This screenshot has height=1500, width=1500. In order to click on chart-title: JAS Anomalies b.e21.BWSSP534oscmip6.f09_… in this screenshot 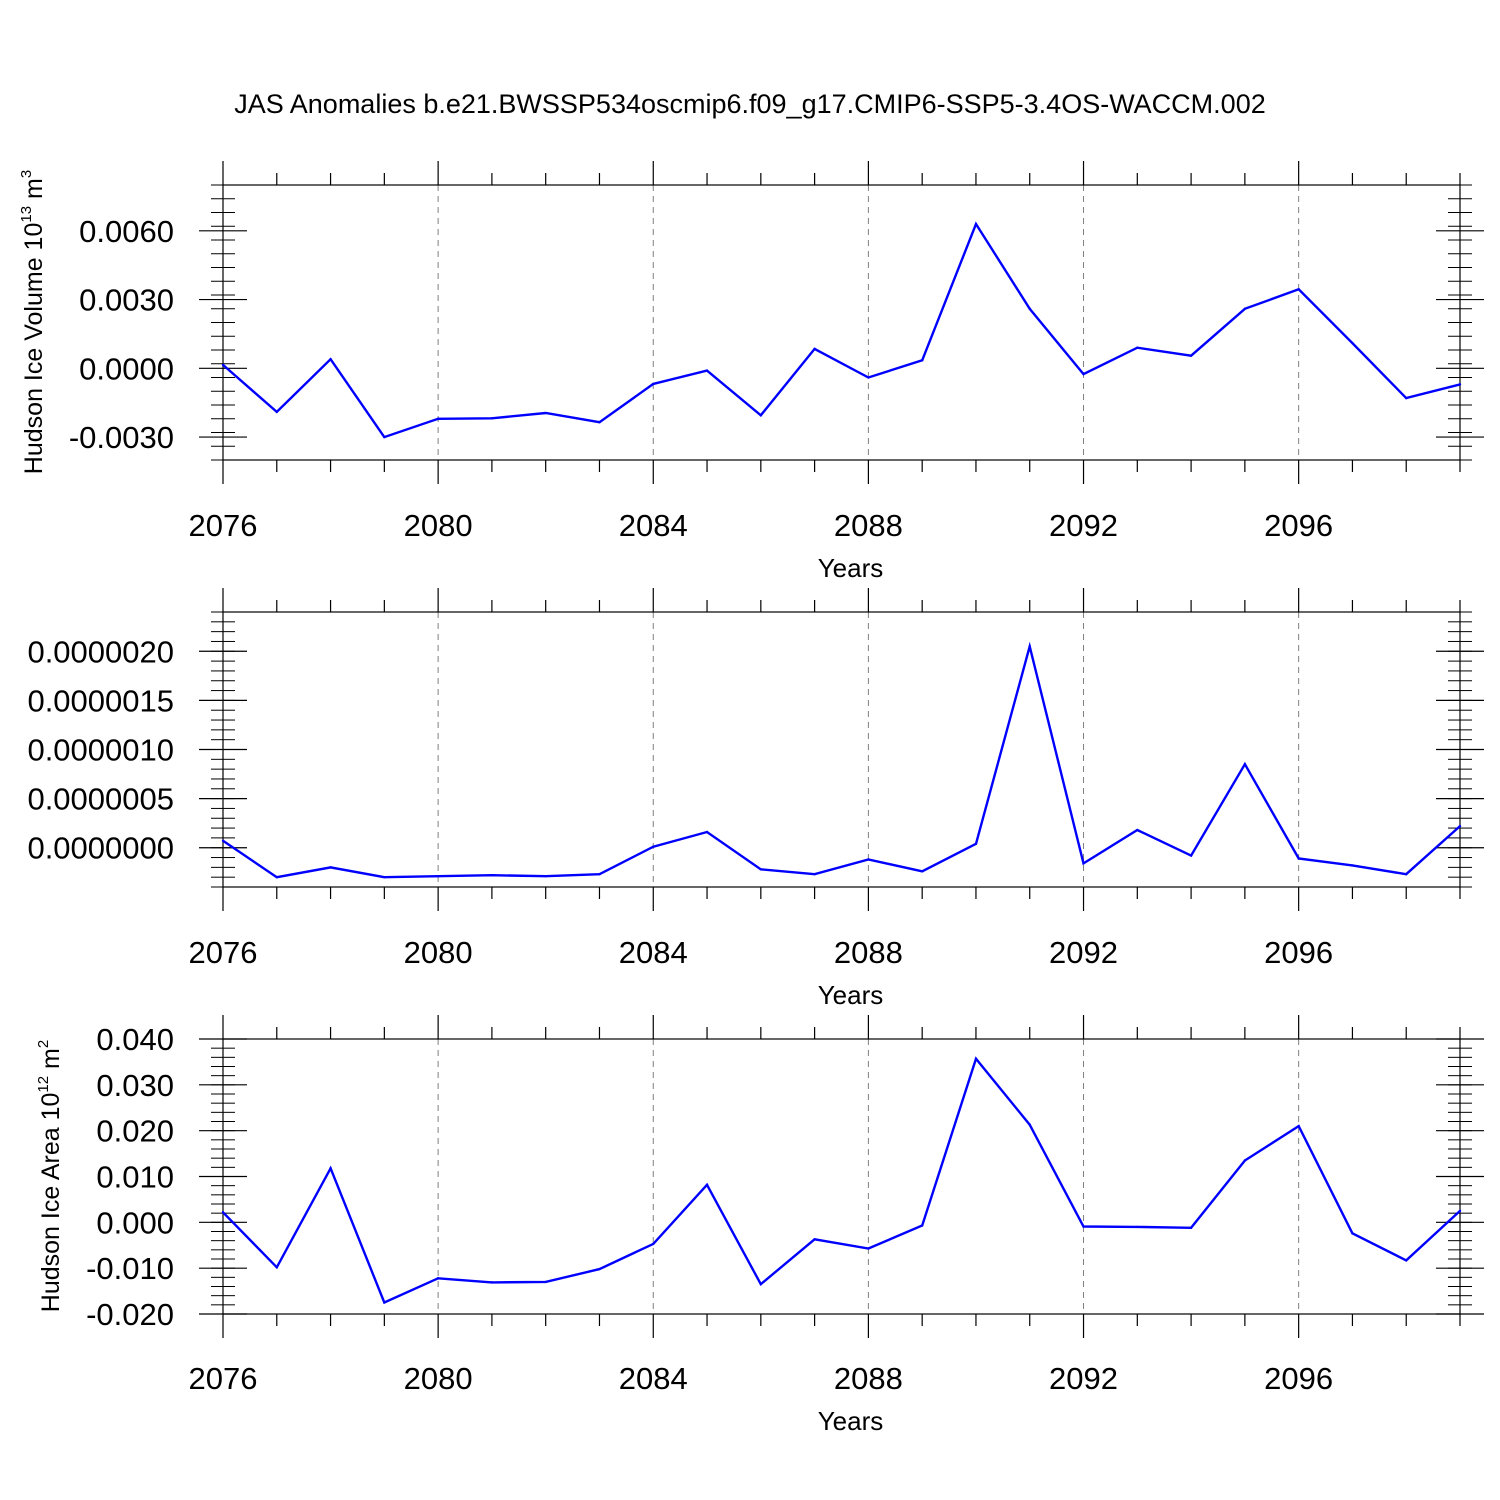, I will do `click(749, 104)`.